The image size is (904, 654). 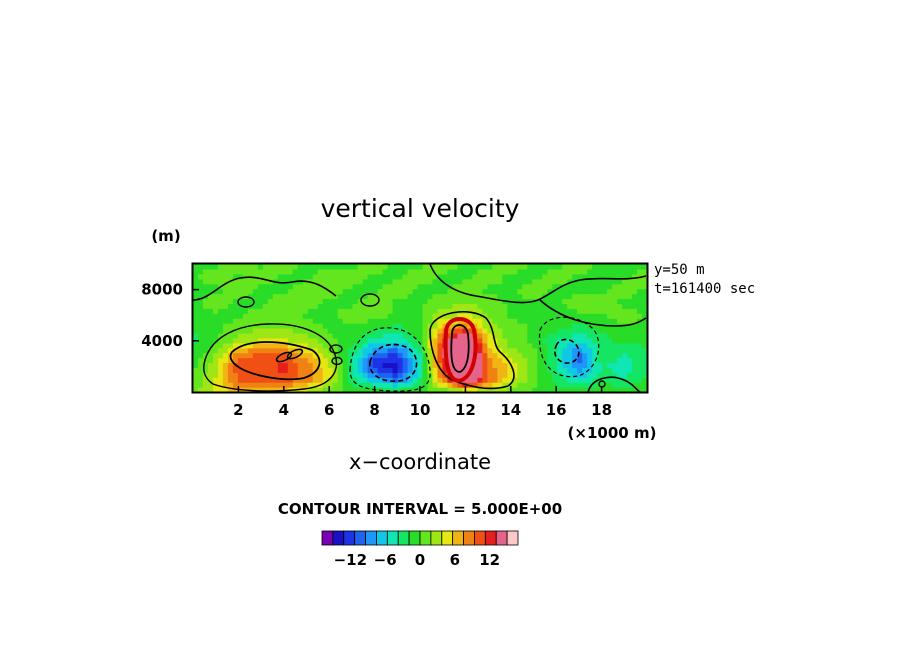 I want to click on colorbar-tick-label: 12, so click(x=489, y=560).